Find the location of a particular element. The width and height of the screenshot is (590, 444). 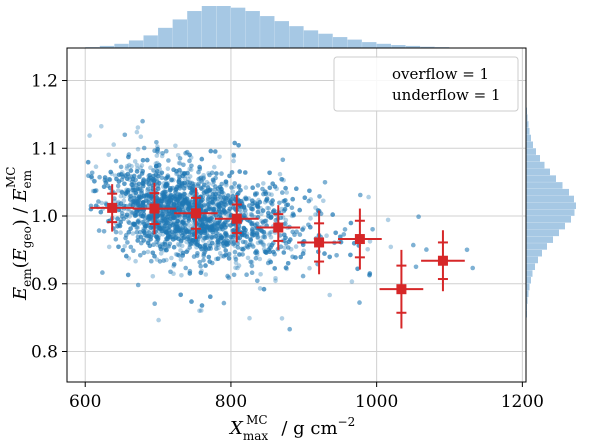

legend: overflow = 1 underflow = 1 is located at coordinates (426, 84).